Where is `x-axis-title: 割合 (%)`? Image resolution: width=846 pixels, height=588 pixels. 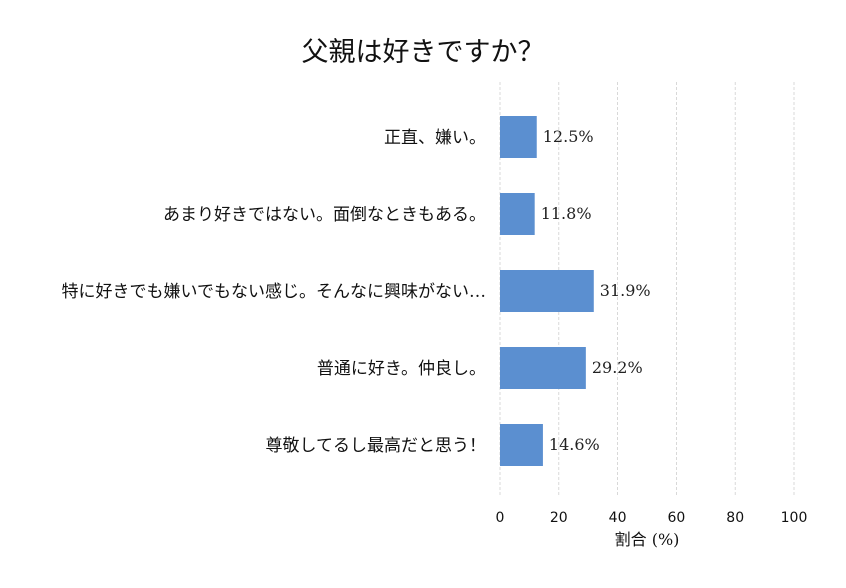 x-axis-title: 割合 (%) is located at coordinates (647, 539).